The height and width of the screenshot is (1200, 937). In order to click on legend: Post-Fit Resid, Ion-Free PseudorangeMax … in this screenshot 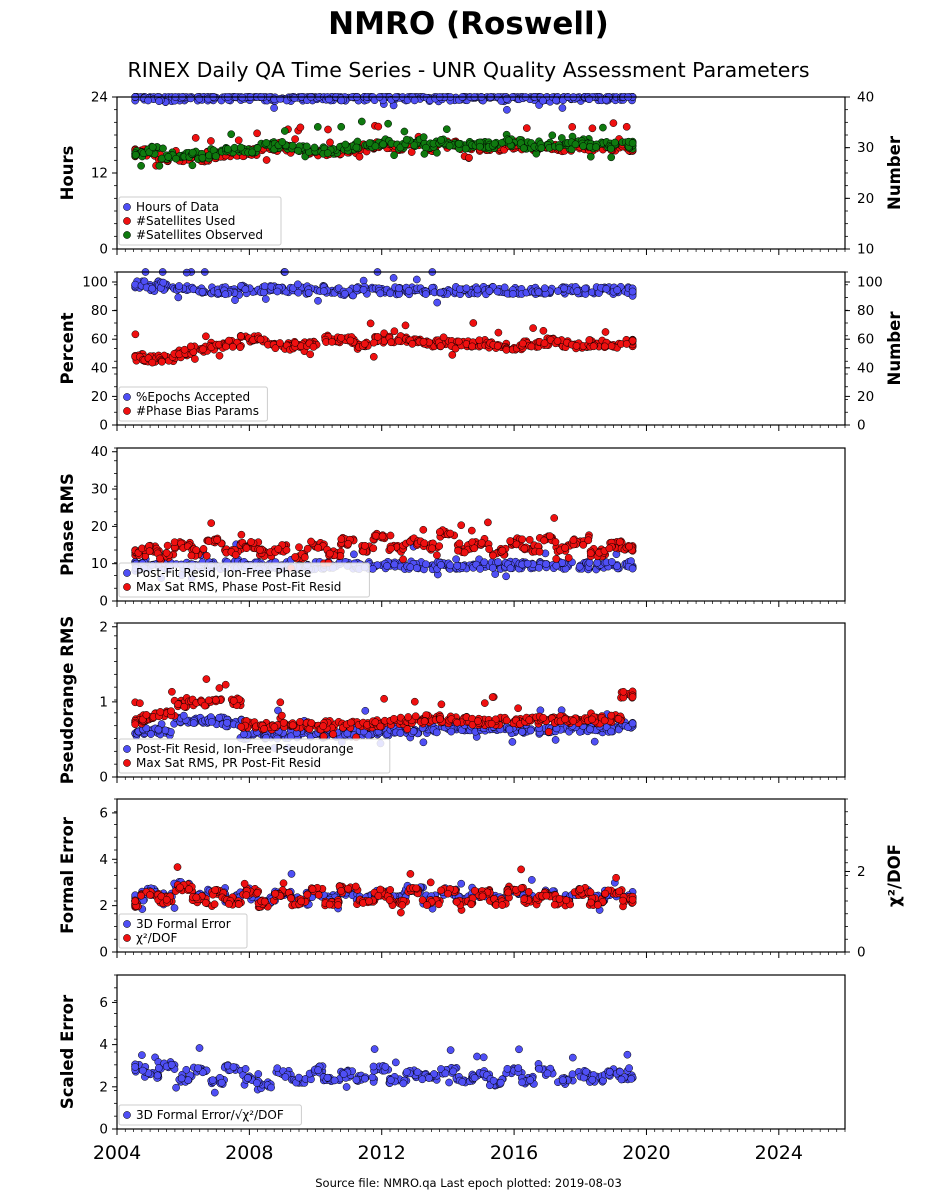, I will do `click(254, 756)`.